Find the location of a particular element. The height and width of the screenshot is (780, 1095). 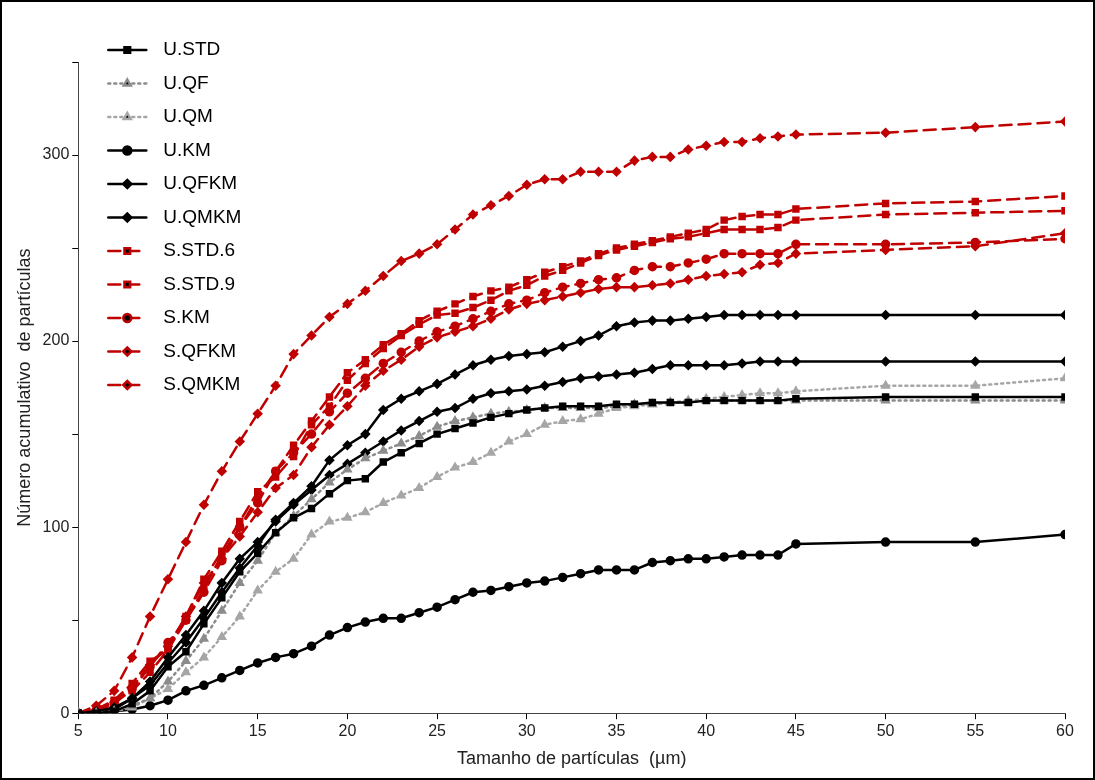

x-tick-label: 55 is located at coordinates (975, 731).